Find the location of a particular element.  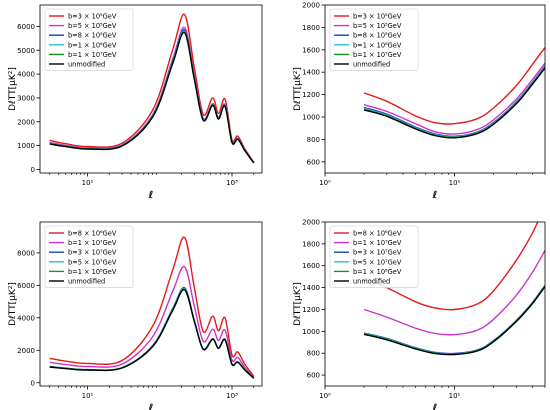

y-tick-label: 8000 is located at coordinates (26, 253).